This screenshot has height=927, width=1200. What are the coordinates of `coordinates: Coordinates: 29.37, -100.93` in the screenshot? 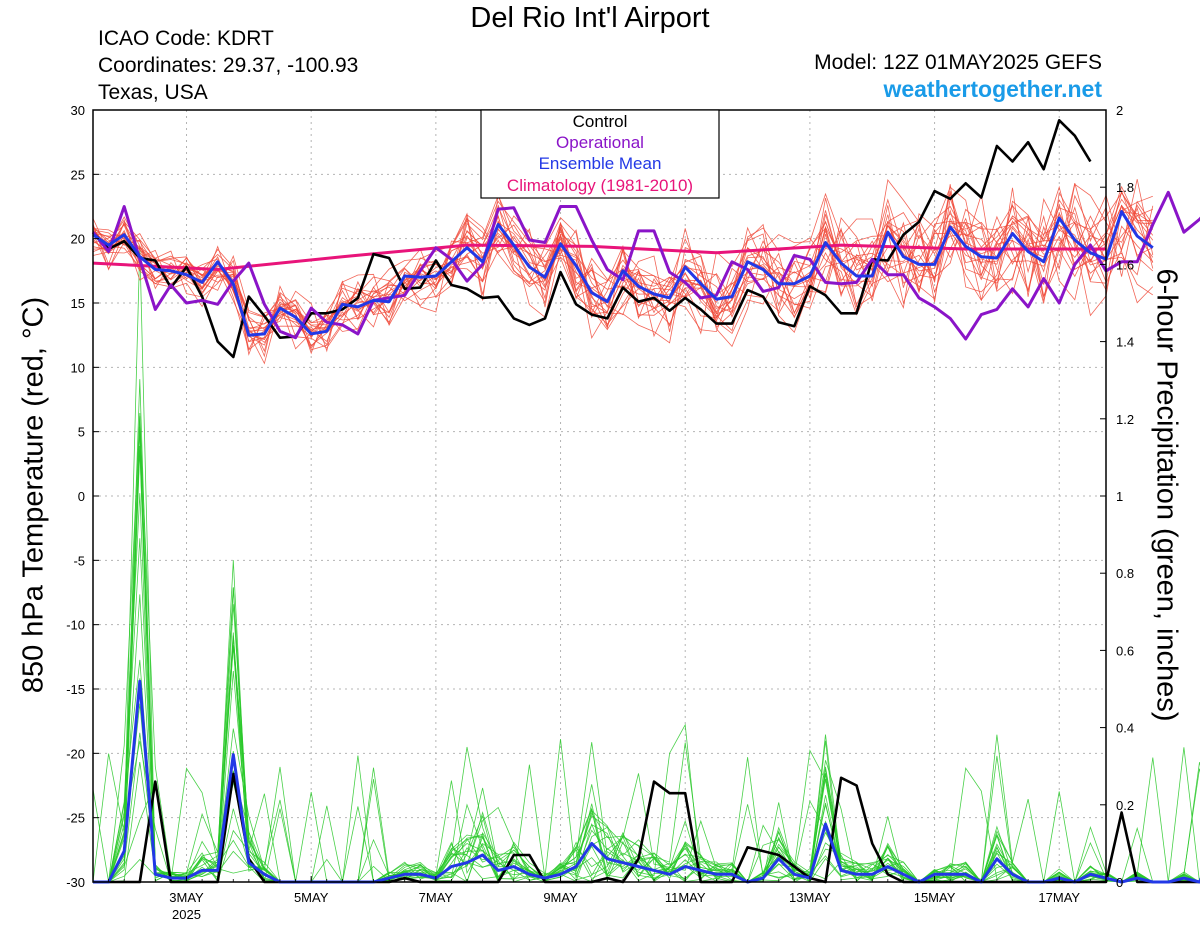 It's located at (228, 65).